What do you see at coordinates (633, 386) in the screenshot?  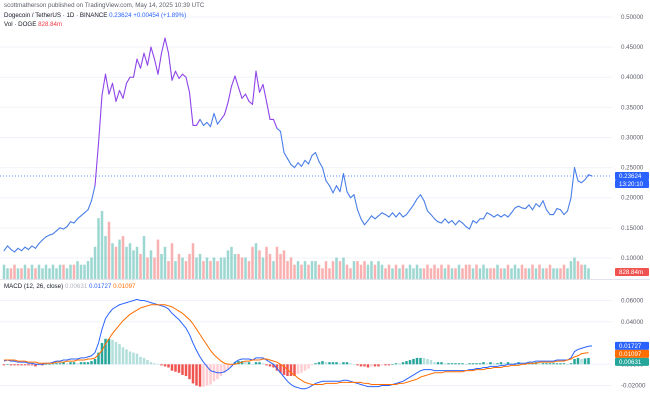 I see `macd-tick-label: -0.02000` at bounding box center [633, 386].